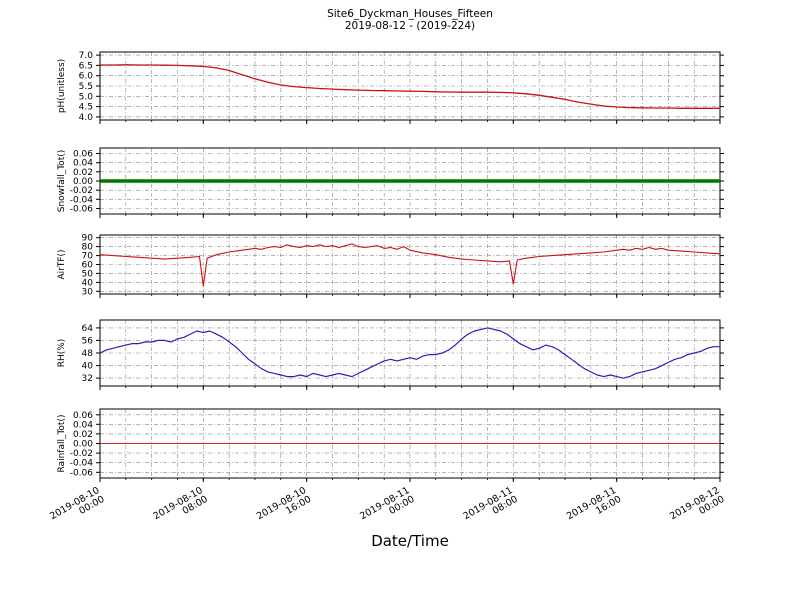 The width and height of the screenshot is (800, 600). I want to click on xtick-label: 2019-08-1116:00, so click(594, 508).